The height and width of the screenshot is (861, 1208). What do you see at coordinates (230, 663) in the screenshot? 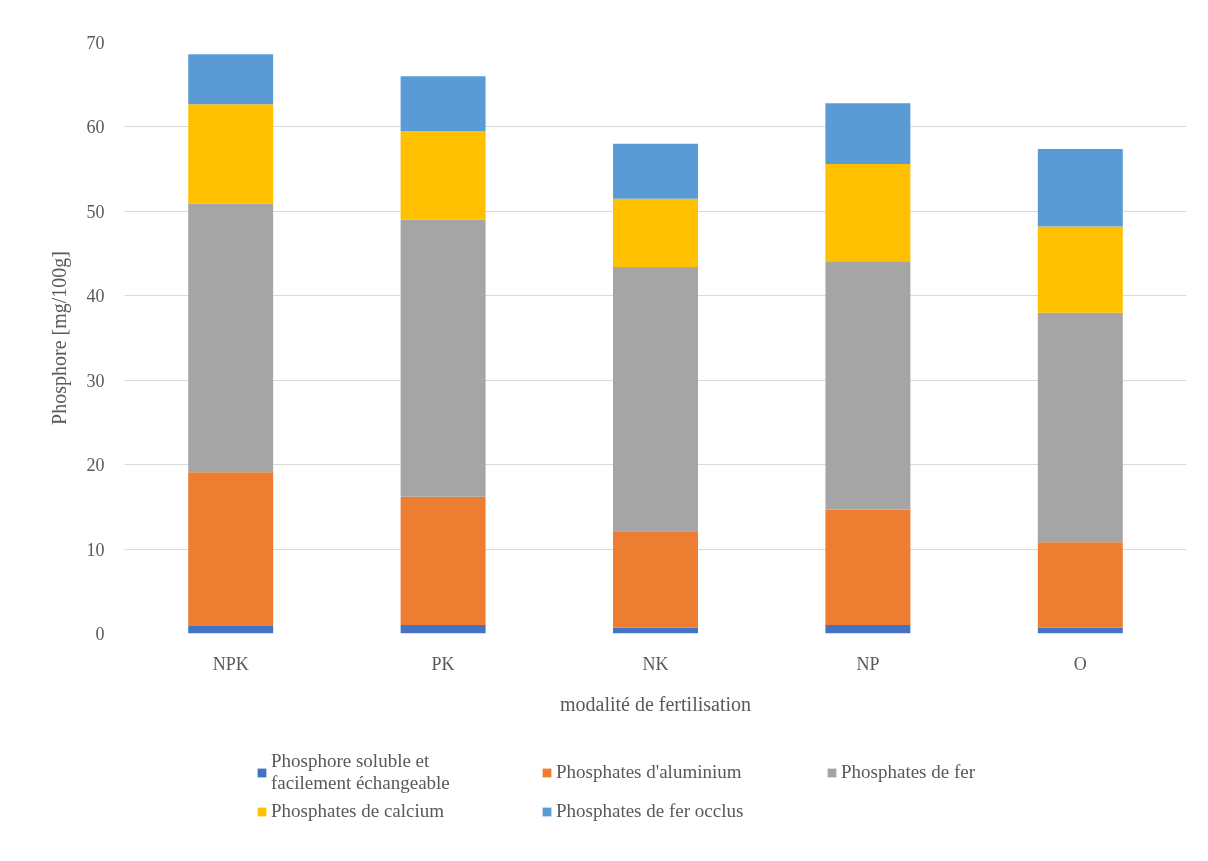
I see `x-tick-label: NPK` at bounding box center [230, 663].